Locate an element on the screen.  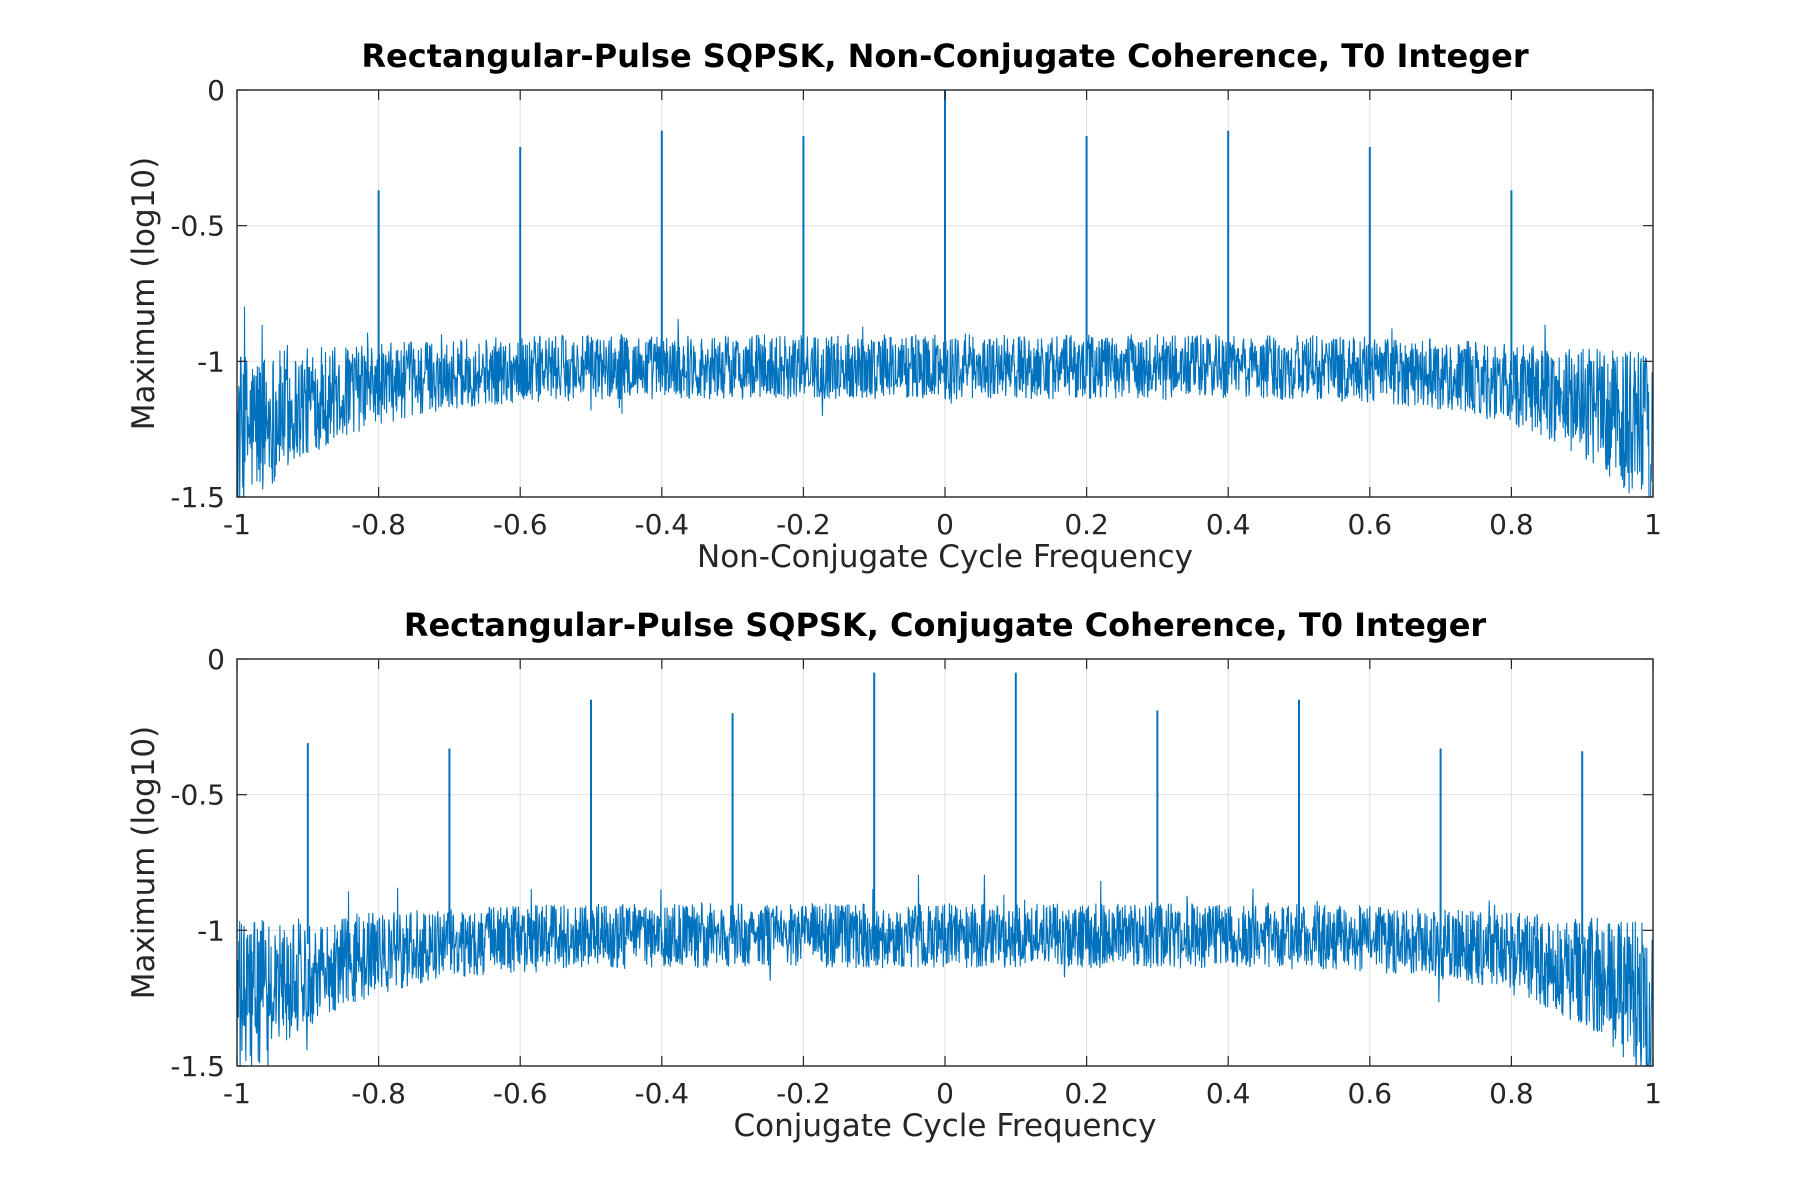
x-axis-label: Non-Conjugate Cycle Frequency is located at coordinates (945, 557).